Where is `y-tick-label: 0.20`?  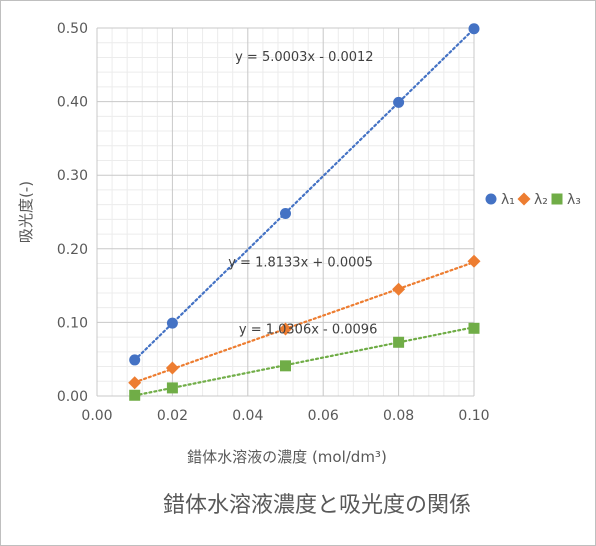
y-tick-label: 0.20 is located at coordinates (72, 250).